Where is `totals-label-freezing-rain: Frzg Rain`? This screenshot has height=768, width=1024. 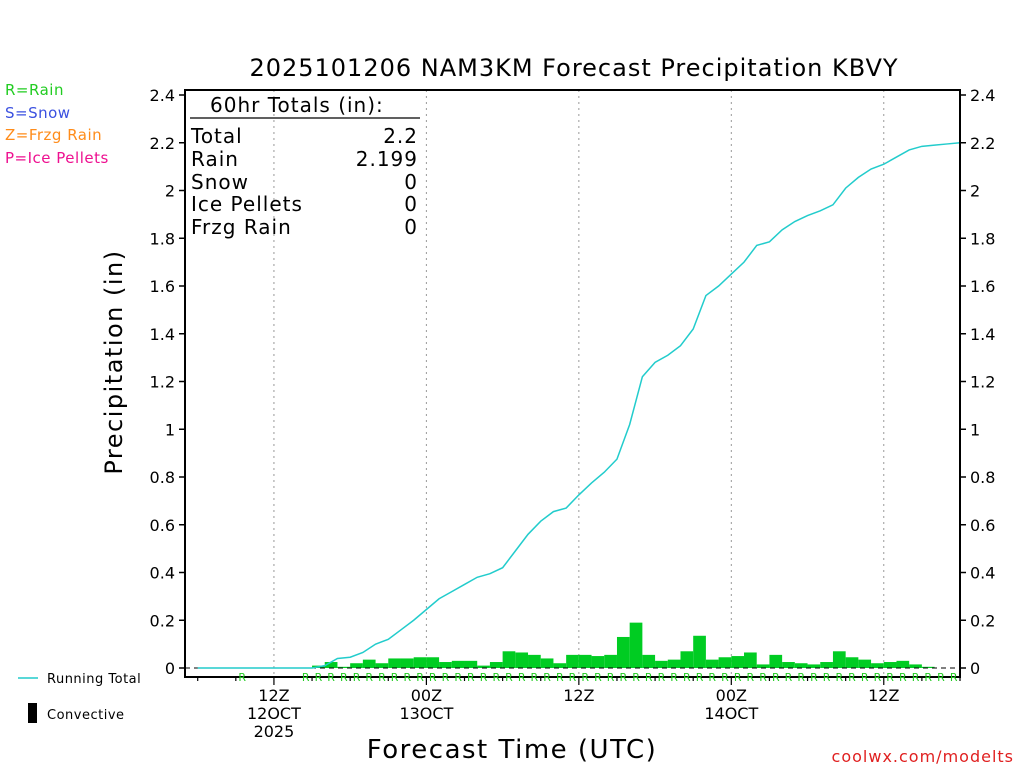 totals-label-freezing-rain: Frzg Rain is located at coordinates (241, 227).